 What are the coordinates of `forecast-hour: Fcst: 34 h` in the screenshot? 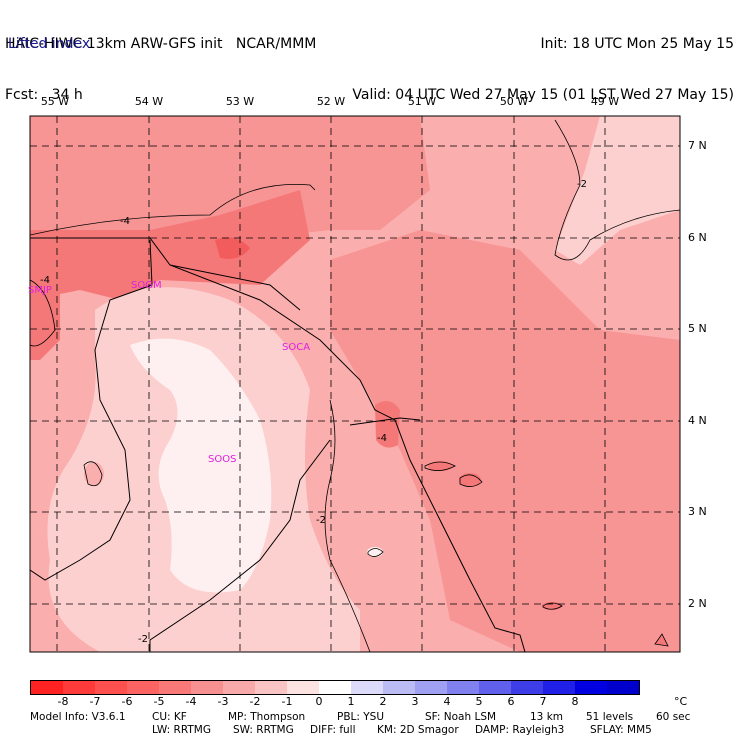 It's located at (44, 95).